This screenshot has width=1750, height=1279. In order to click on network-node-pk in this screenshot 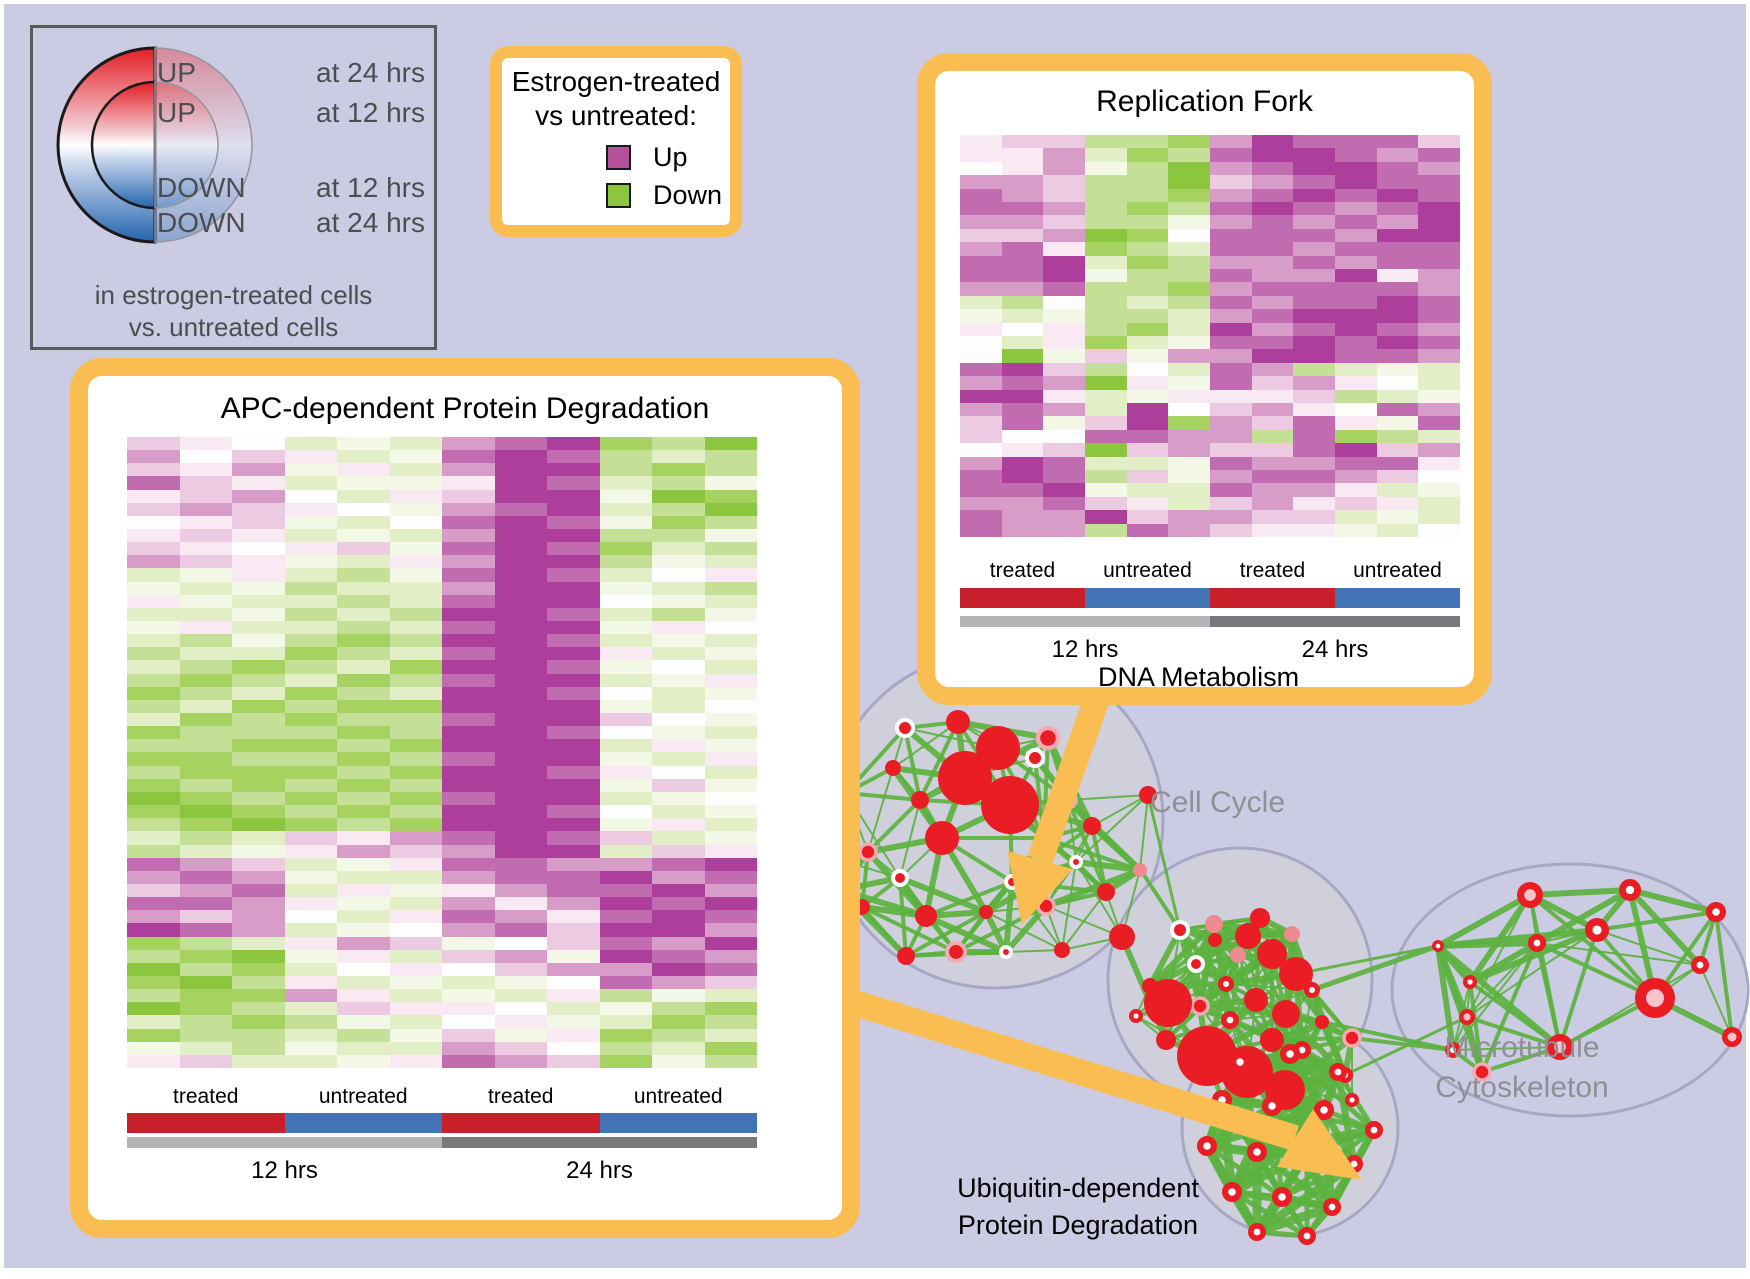, I will do `click(1140, 870)`.